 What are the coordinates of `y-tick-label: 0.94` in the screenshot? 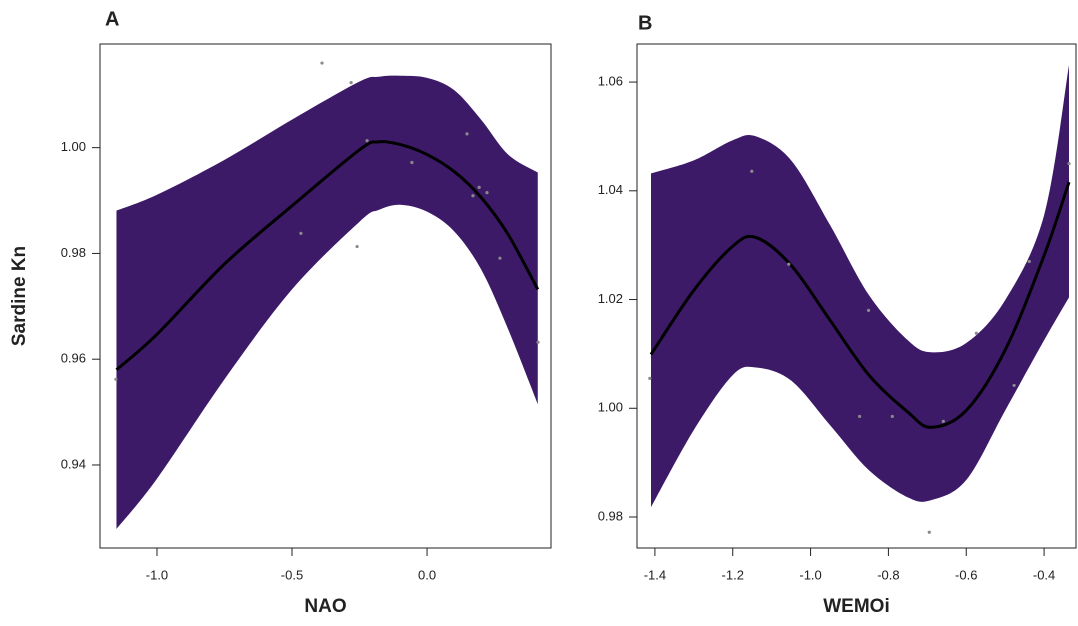 It's located at (73, 463).